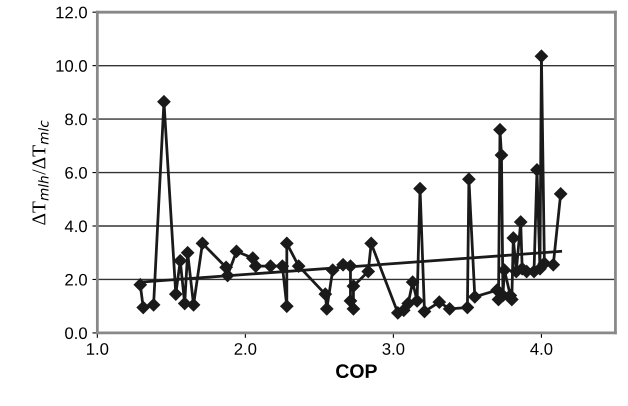 The image size is (628, 406). Describe the element at coordinates (356, 371) in the screenshot. I see `x-axis-title: COP` at that location.